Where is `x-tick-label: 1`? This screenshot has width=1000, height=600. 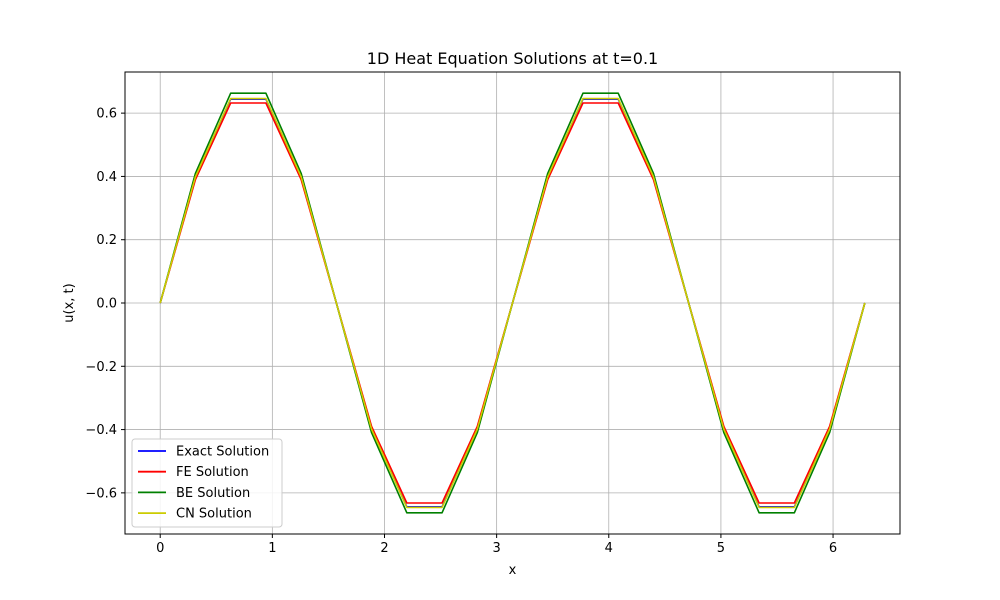
x-tick-label: 1 is located at coordinates (272, 548).